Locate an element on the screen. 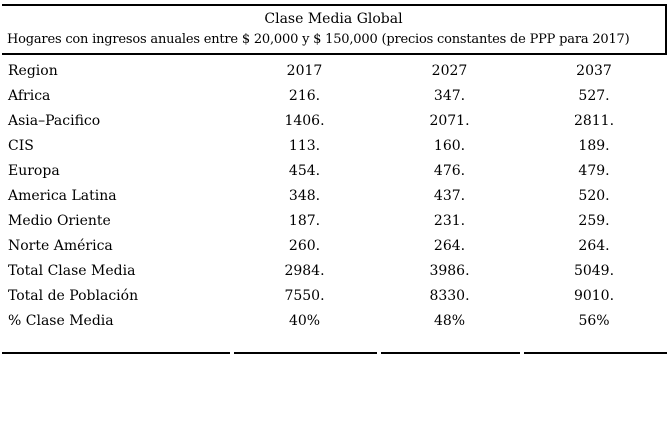  row-label-total-de-poblacion: Total de Población is located at coordinates (73, 295).